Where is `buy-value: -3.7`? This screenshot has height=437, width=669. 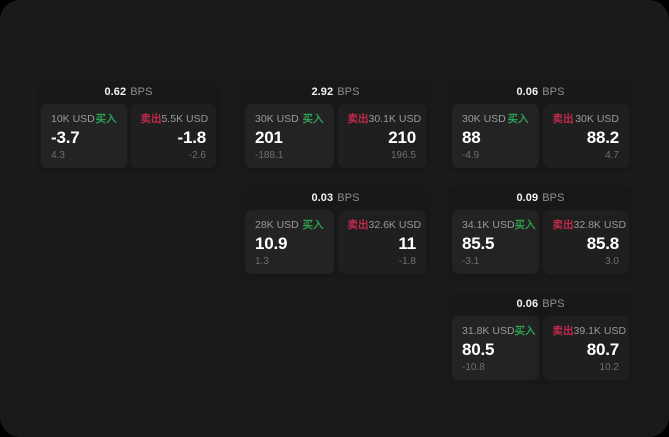 buy-value: -3.7 is located at coordinates (65, 137).